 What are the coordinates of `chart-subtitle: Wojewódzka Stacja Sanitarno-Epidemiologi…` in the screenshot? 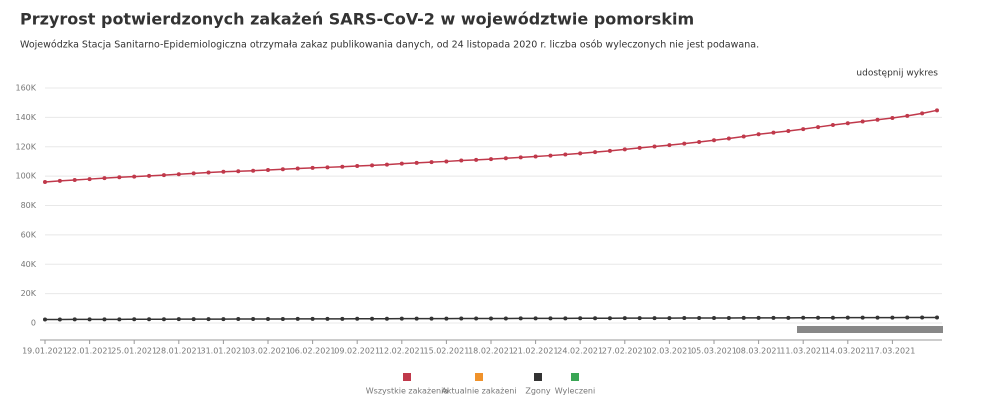 It's located at (389, 45).